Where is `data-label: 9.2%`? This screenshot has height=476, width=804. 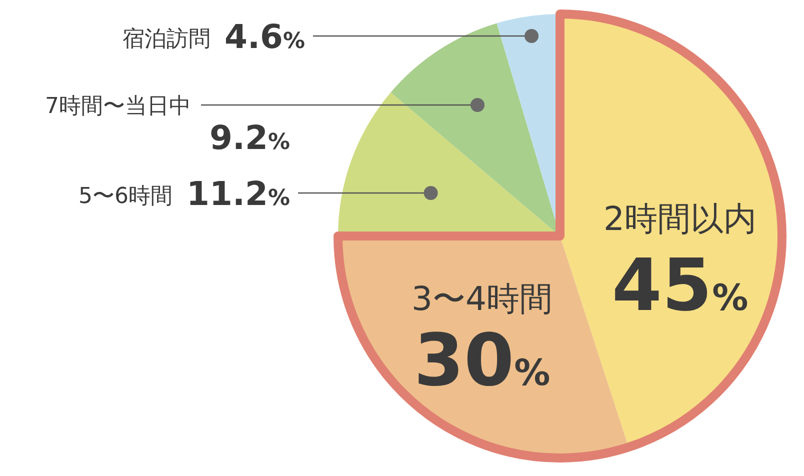
data-label: 9.2% is located at coordinates (249, 137).